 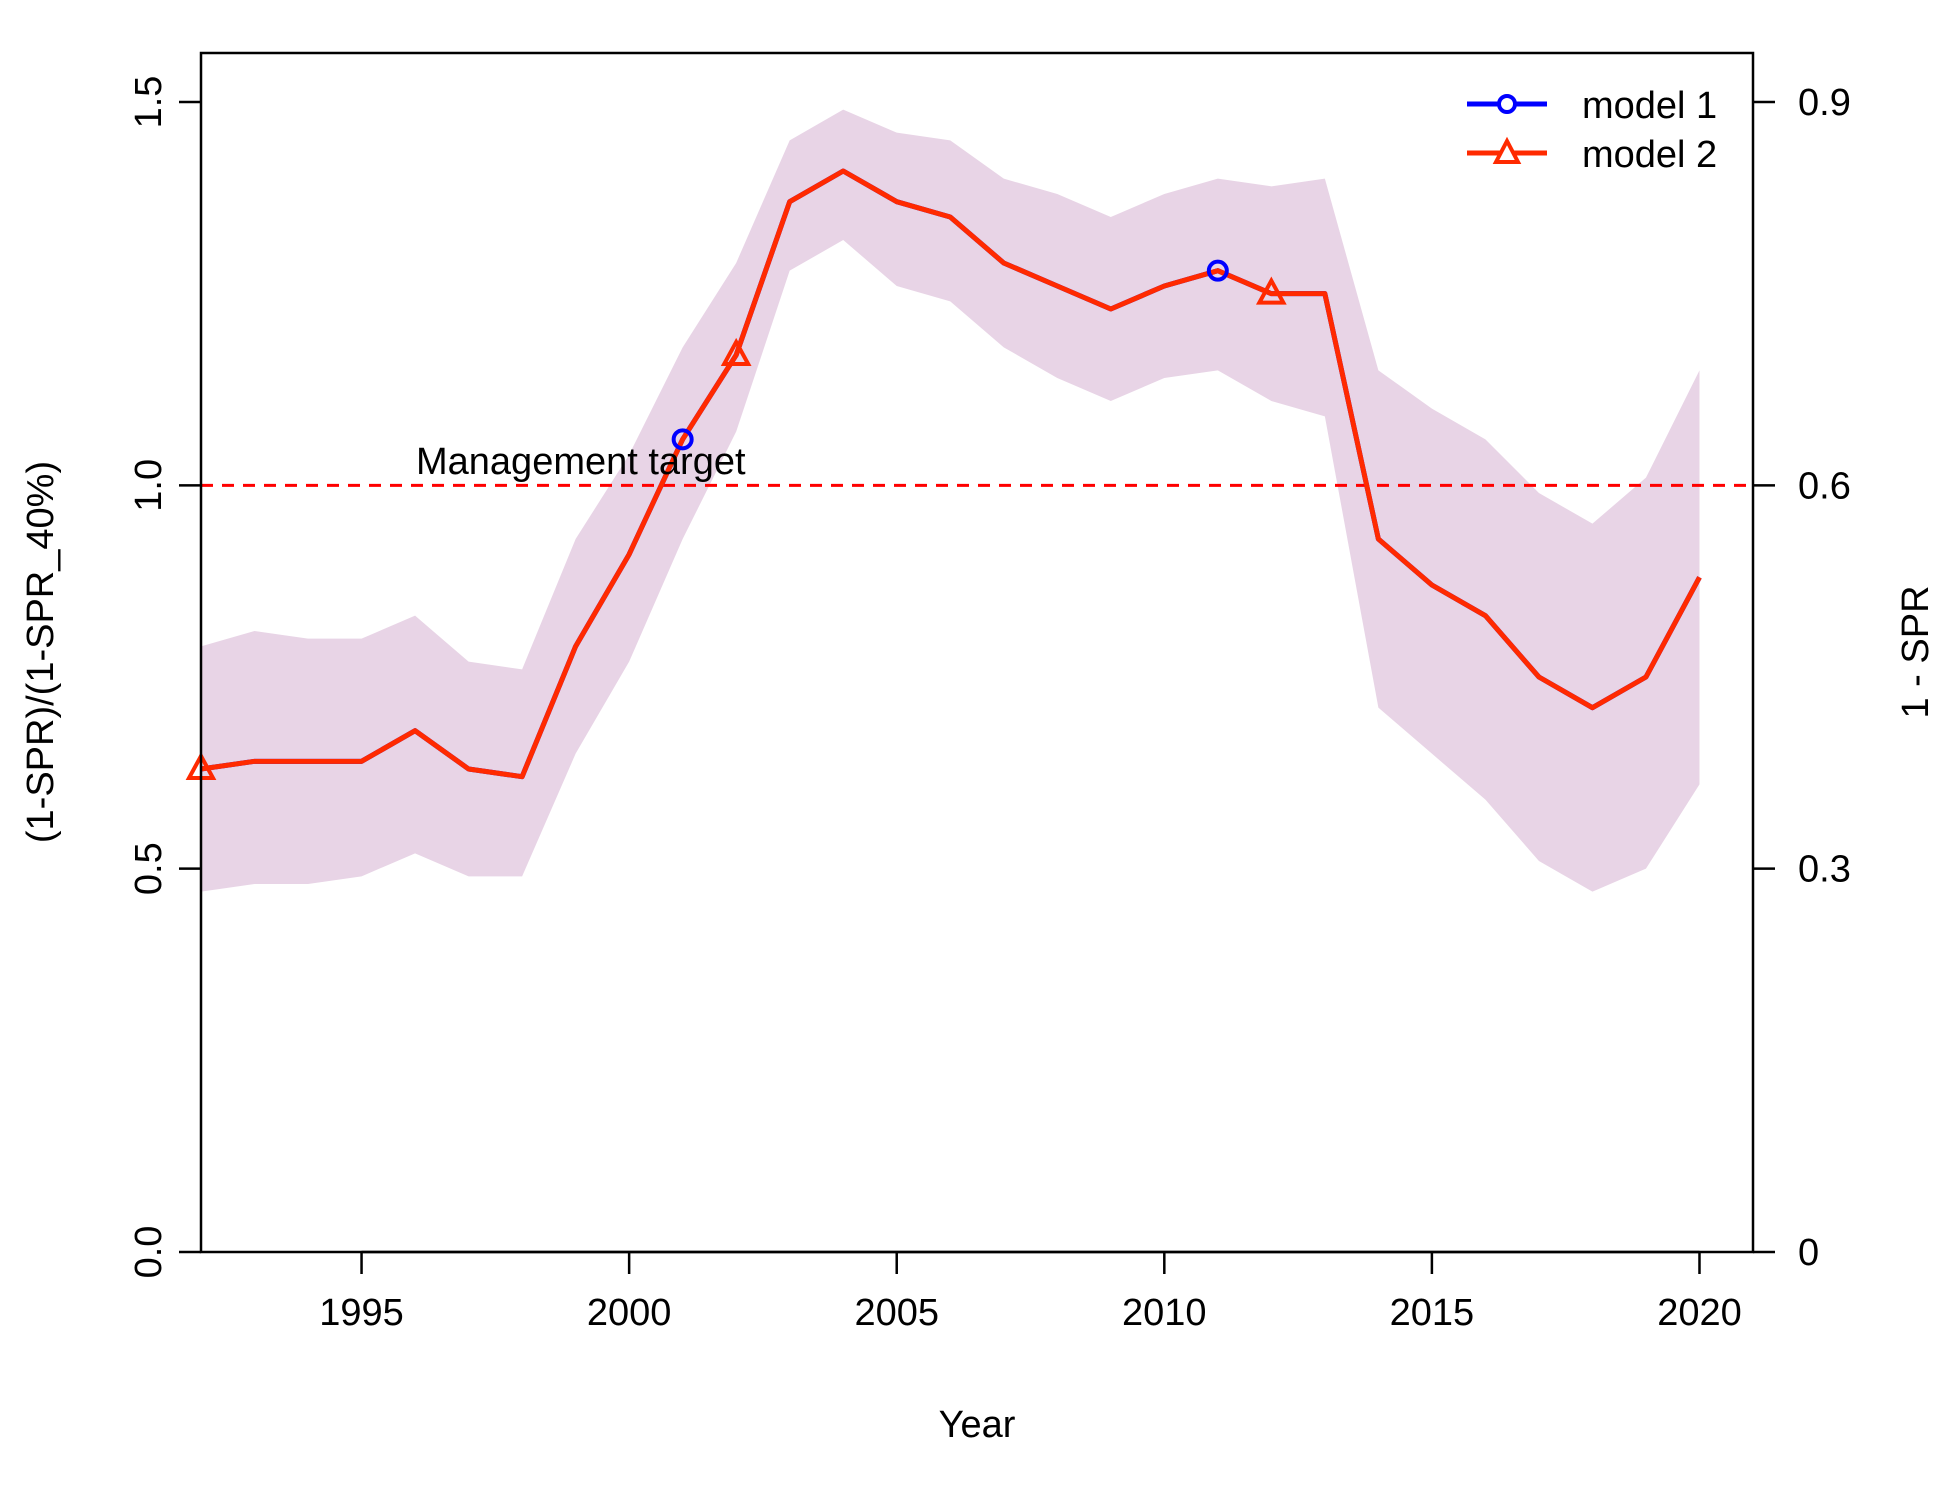 I want to click on legend: model 1 model 2, so click(x=1592, y=130).